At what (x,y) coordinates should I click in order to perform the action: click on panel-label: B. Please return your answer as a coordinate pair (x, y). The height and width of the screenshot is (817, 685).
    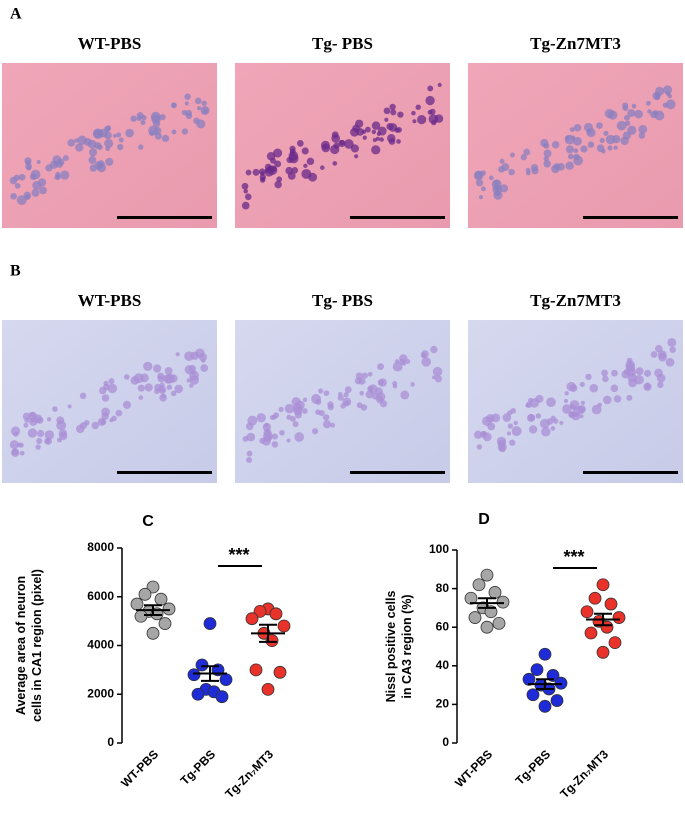
    Looking at the image, I should click on (15, 271).